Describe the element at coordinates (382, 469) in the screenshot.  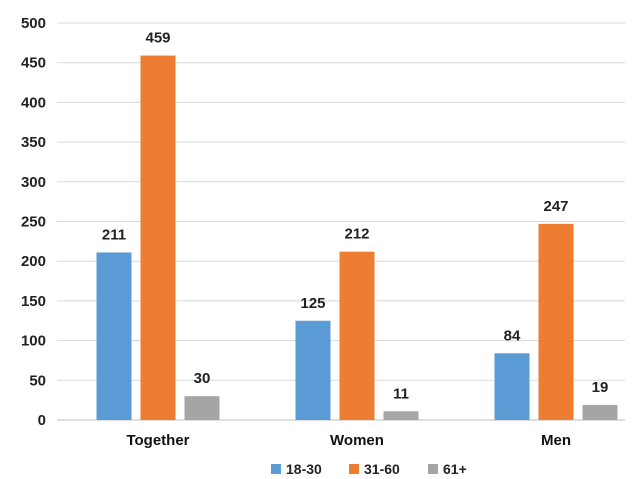
I see `legend-label: 31-60` at that location.